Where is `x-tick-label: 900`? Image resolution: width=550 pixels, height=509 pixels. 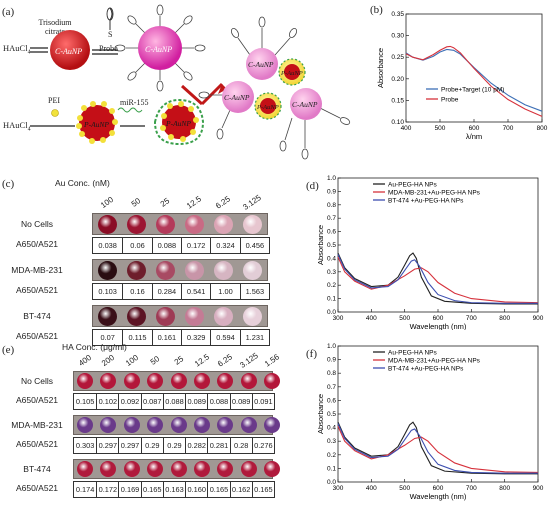 x-tick-label: 900 is located at coordinates (538, 488).